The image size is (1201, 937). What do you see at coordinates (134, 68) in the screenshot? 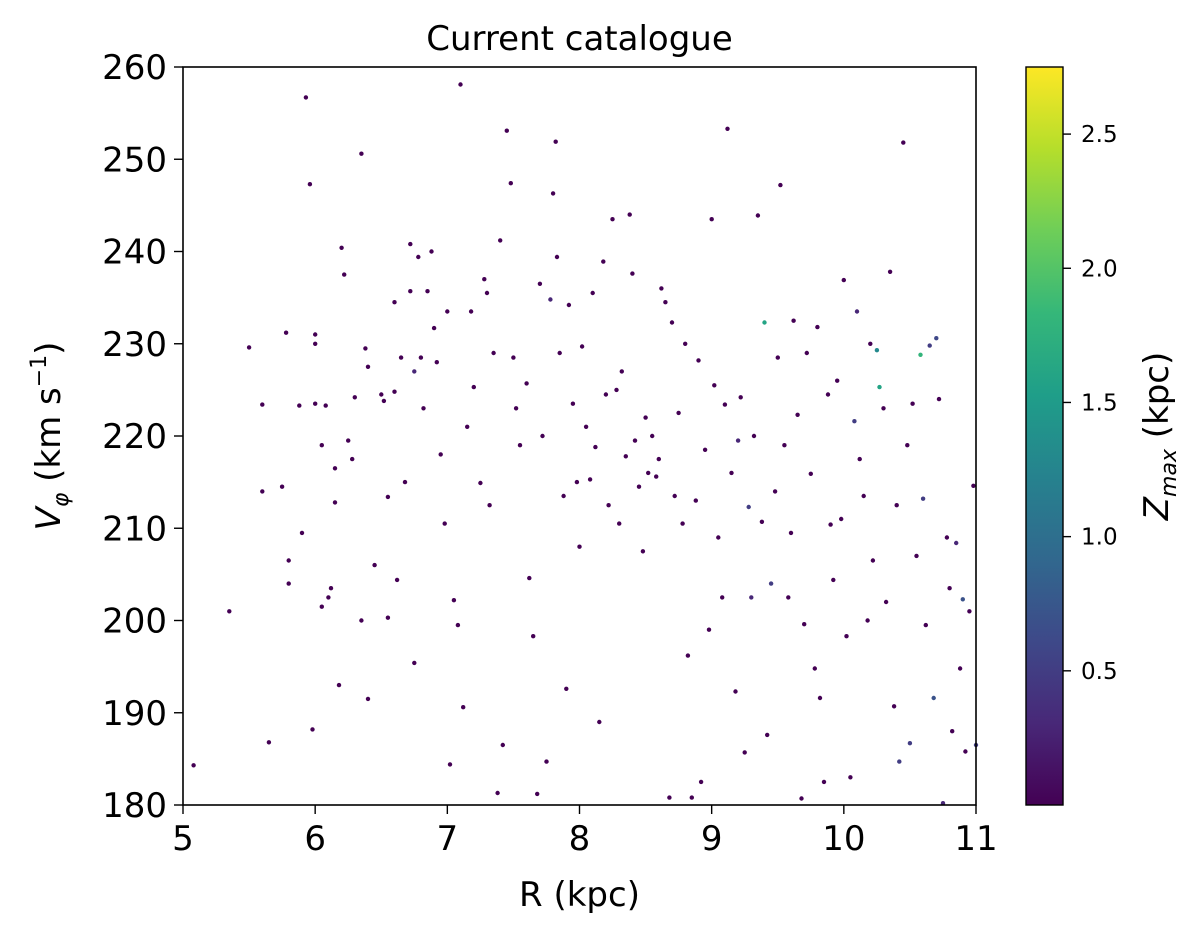
I see `y-tick-label: 260` at bounding box center [134, 68].